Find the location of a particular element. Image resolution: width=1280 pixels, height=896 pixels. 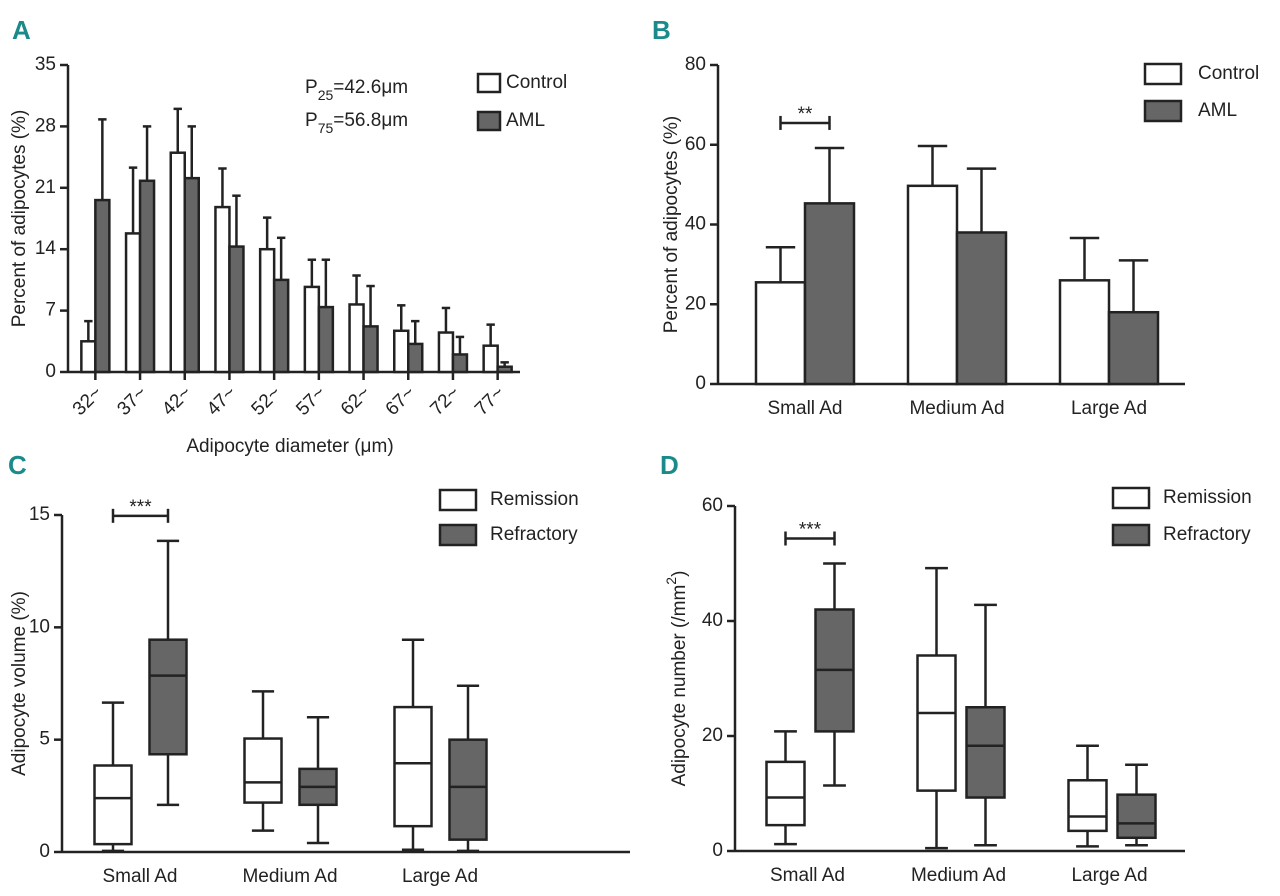

y-tick-label: 80 is located at coordinates (695, 64).